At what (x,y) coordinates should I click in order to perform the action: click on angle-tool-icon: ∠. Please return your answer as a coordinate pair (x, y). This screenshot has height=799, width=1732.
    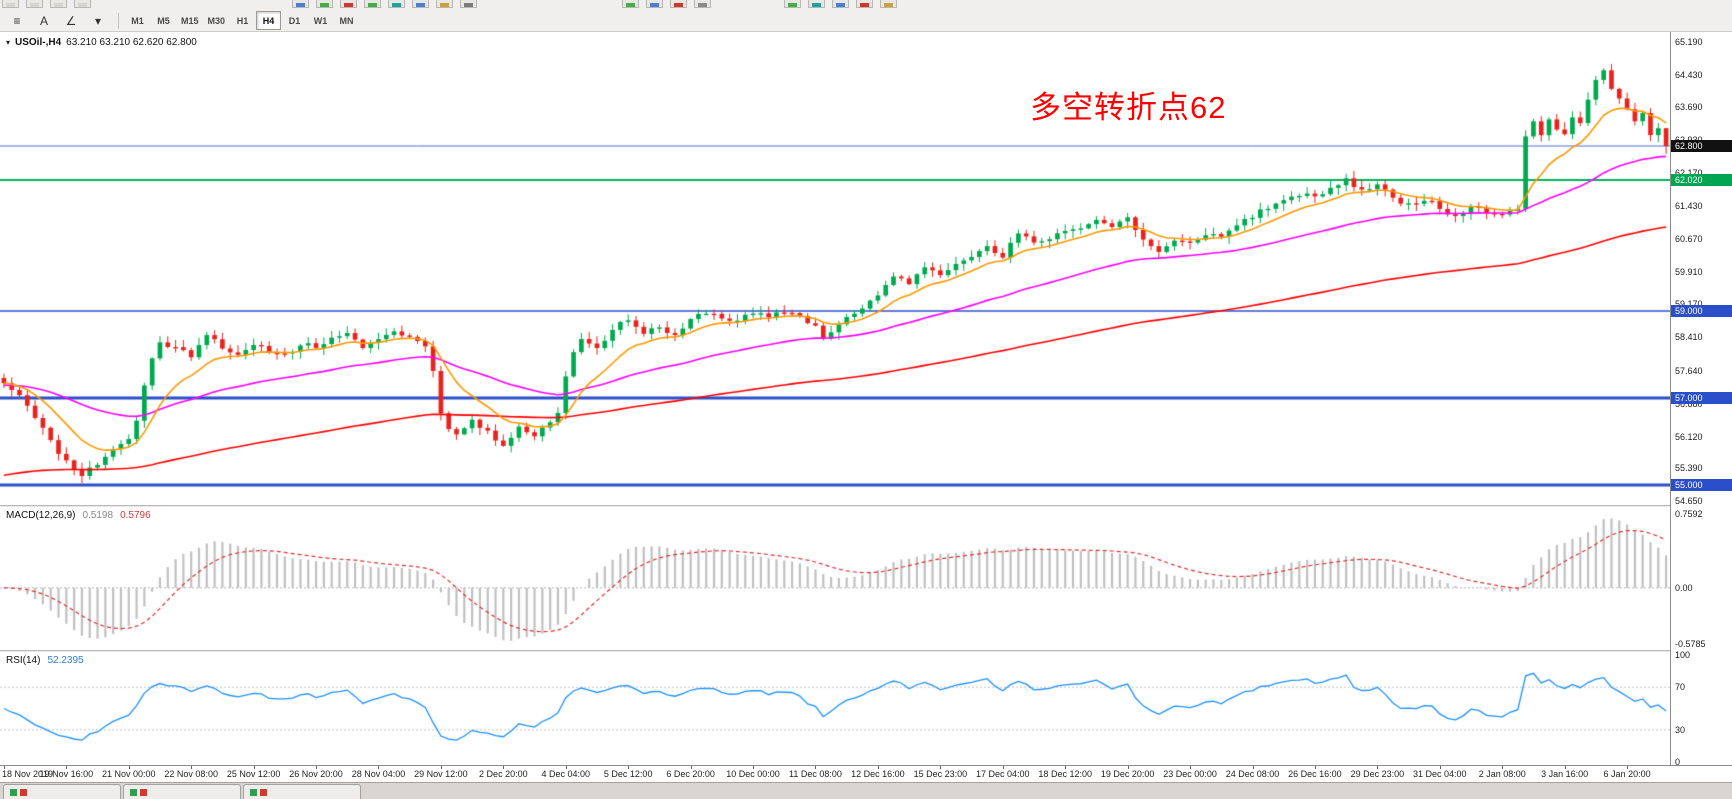
    Looking at the image, I should click on (71, 20).